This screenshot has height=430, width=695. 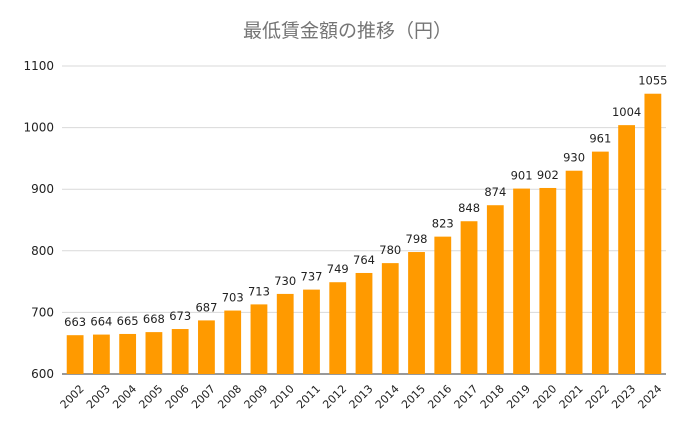 What do you see at coordinates (259, 291) in the screenshot?
I see `data-label-2009: 713` at bounding box center [259, 291].